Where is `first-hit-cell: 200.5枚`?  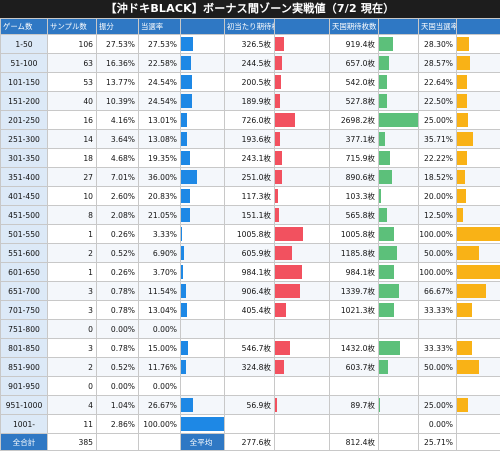 first-hit-cell: 200.5枚 is located at coordinates (250, 82).